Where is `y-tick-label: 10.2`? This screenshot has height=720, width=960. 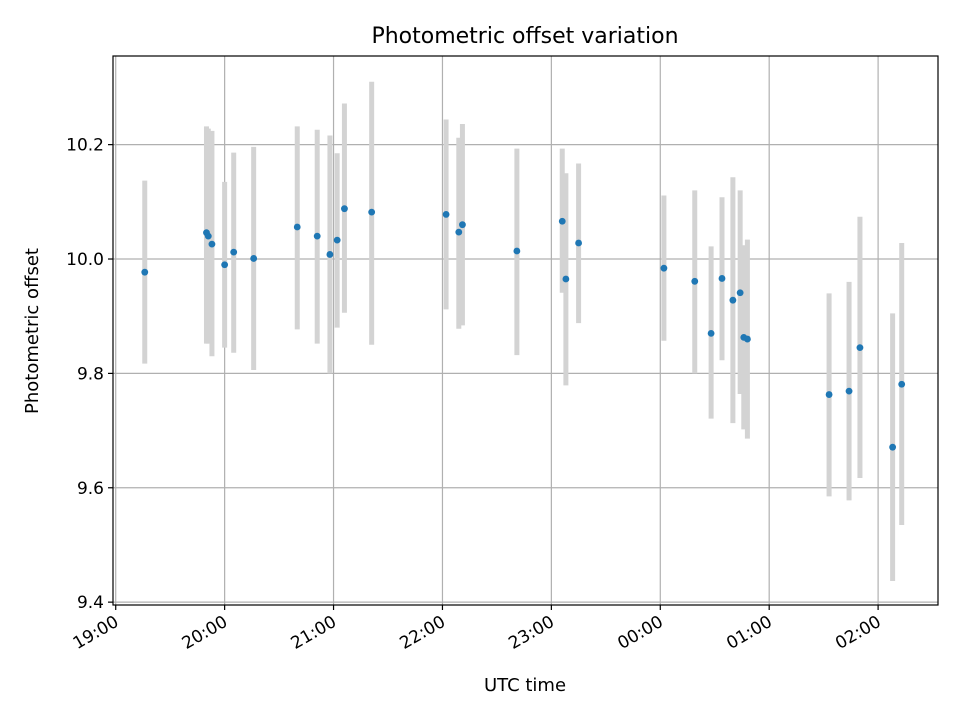
y-tick-label: 10.2 is located at coordinates (85, 146).